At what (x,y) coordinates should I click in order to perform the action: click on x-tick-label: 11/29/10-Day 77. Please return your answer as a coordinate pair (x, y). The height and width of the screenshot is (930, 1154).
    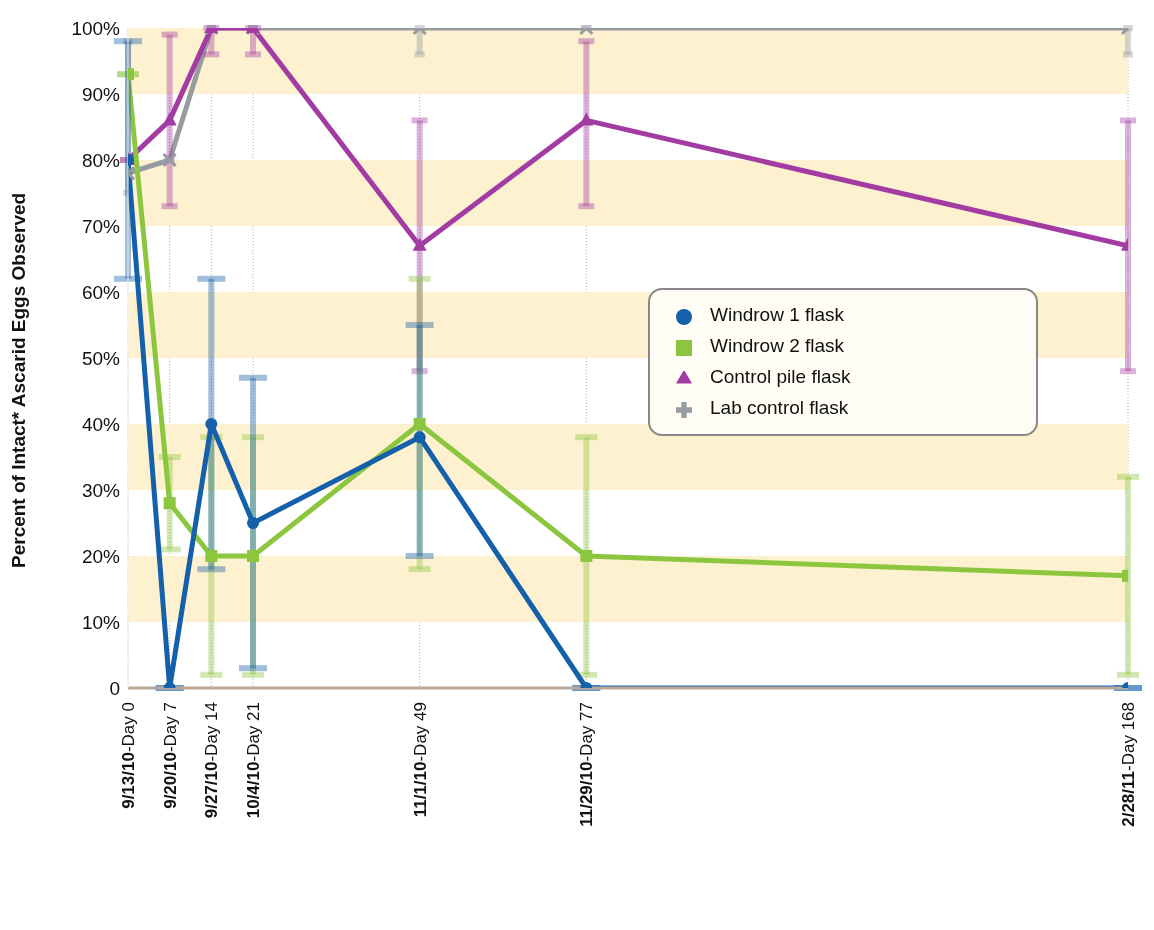
    Looking at the image, I should click on (586, 764).